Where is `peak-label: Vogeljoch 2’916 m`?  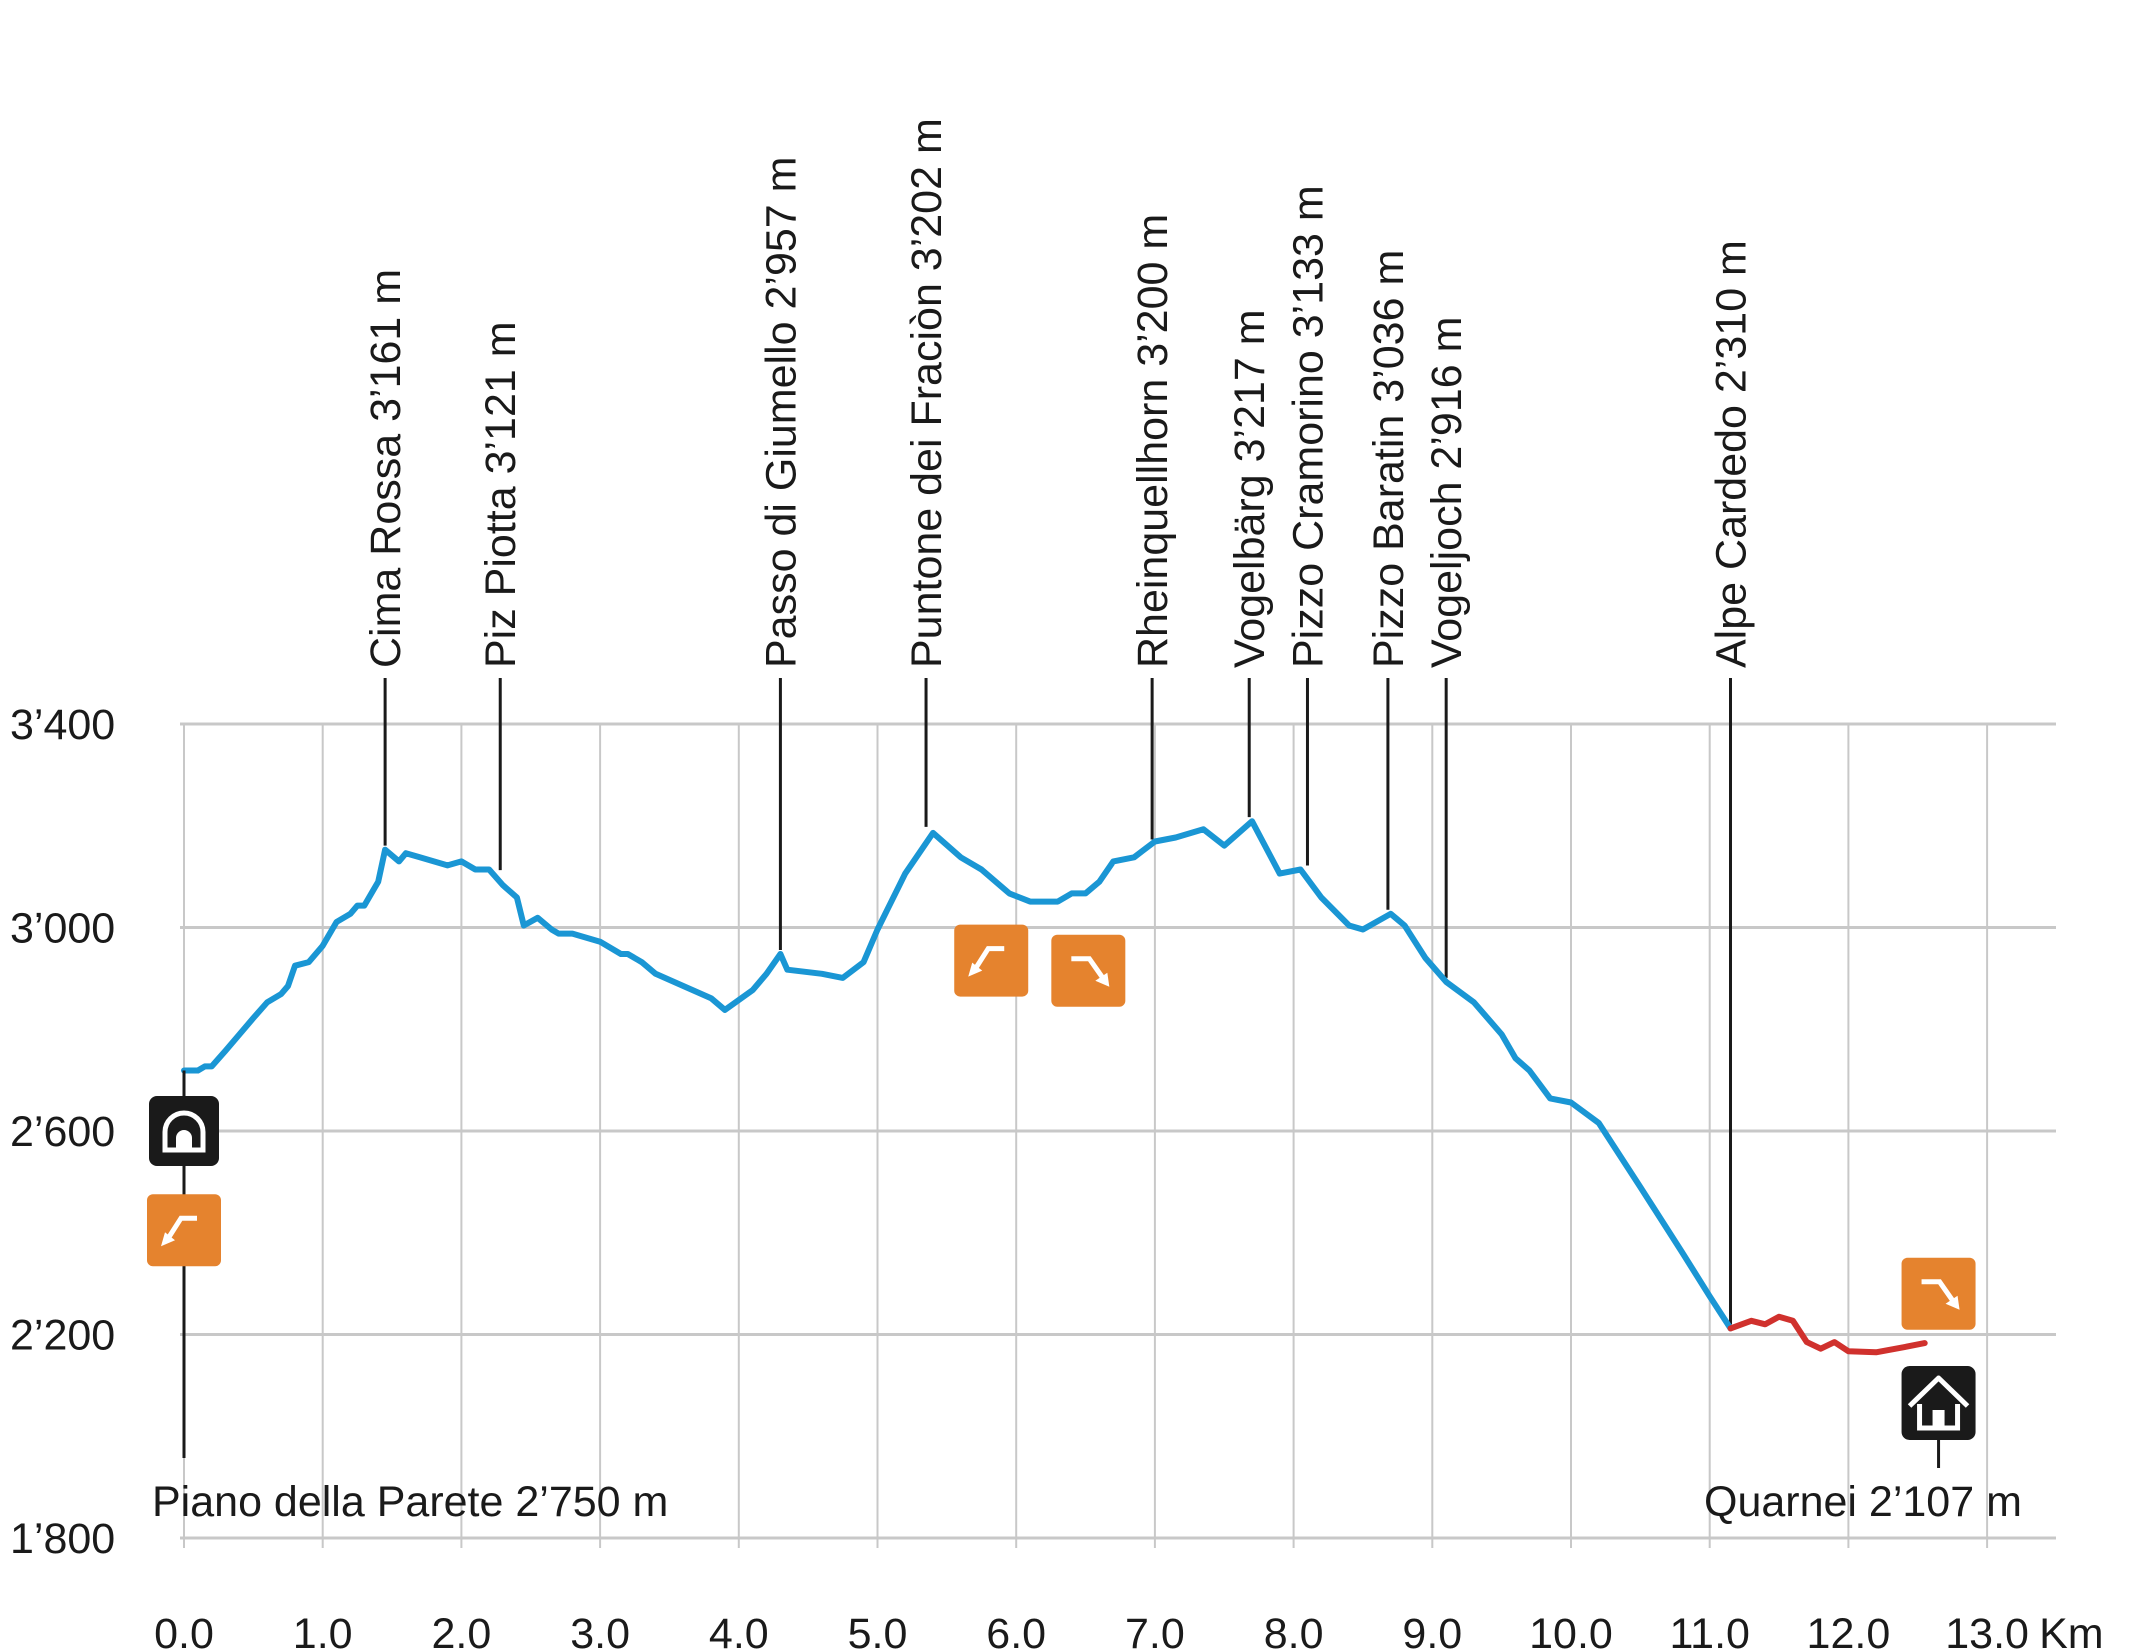
peak-label: Vogeljoch 2’916 m is located at coordinates (1447, 492).